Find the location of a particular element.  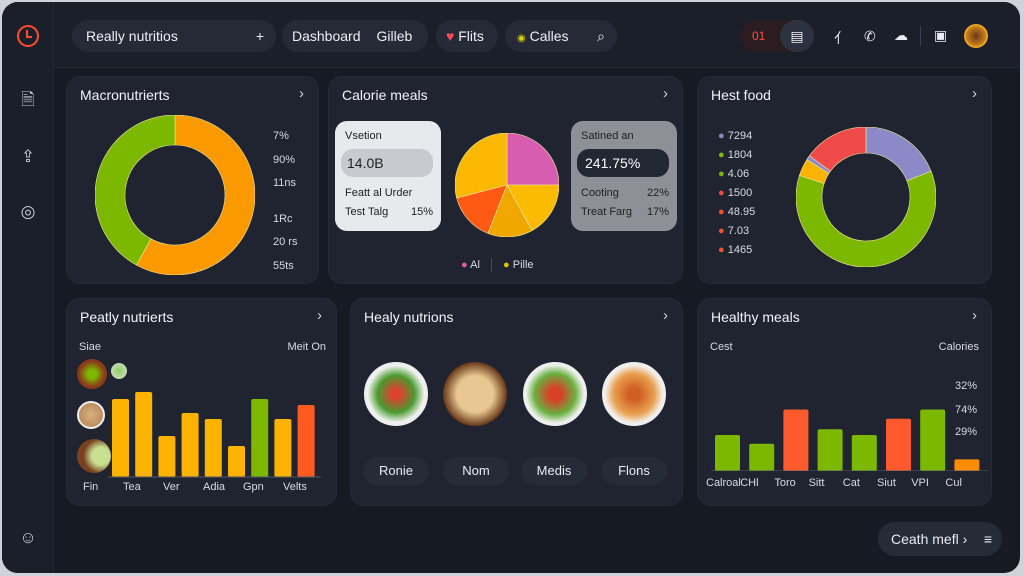

plus-icon: + is located at coordinates (259, 36).